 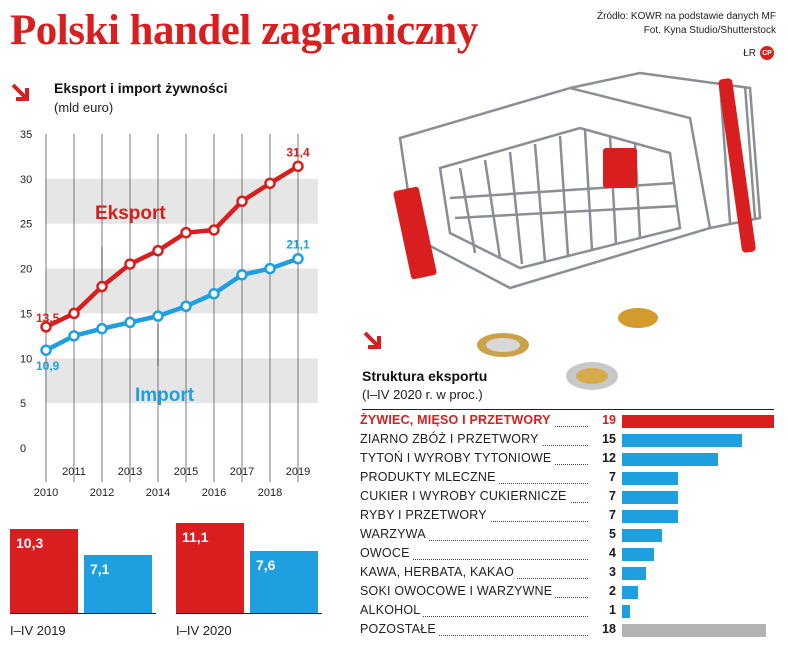 What do you see at coordinates (457, 420) in the screenshot?
I see `structure-label: ŻYWIEC, MIĘSO I PRZETWORY` at bounding box center [457, 420].